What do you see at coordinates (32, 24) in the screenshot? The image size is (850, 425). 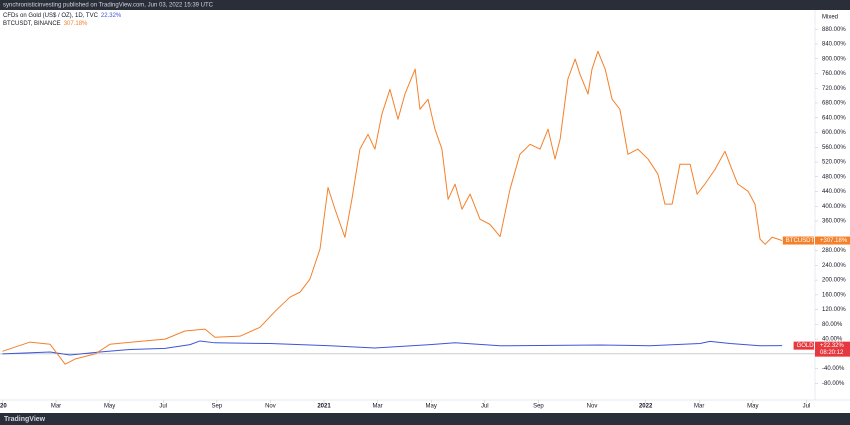 I see `legend-name: BTCUSDT, BINANCE` at bounding box center [32, 24].